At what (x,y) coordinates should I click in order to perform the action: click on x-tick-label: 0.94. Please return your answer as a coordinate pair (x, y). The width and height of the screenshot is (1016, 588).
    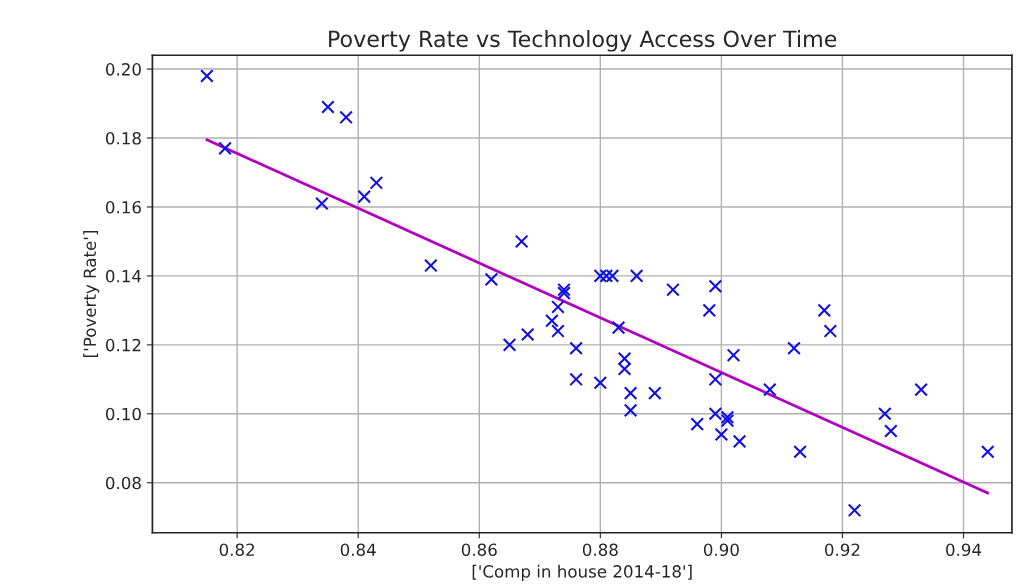
    Looking at the image, I should click on (964, 550).